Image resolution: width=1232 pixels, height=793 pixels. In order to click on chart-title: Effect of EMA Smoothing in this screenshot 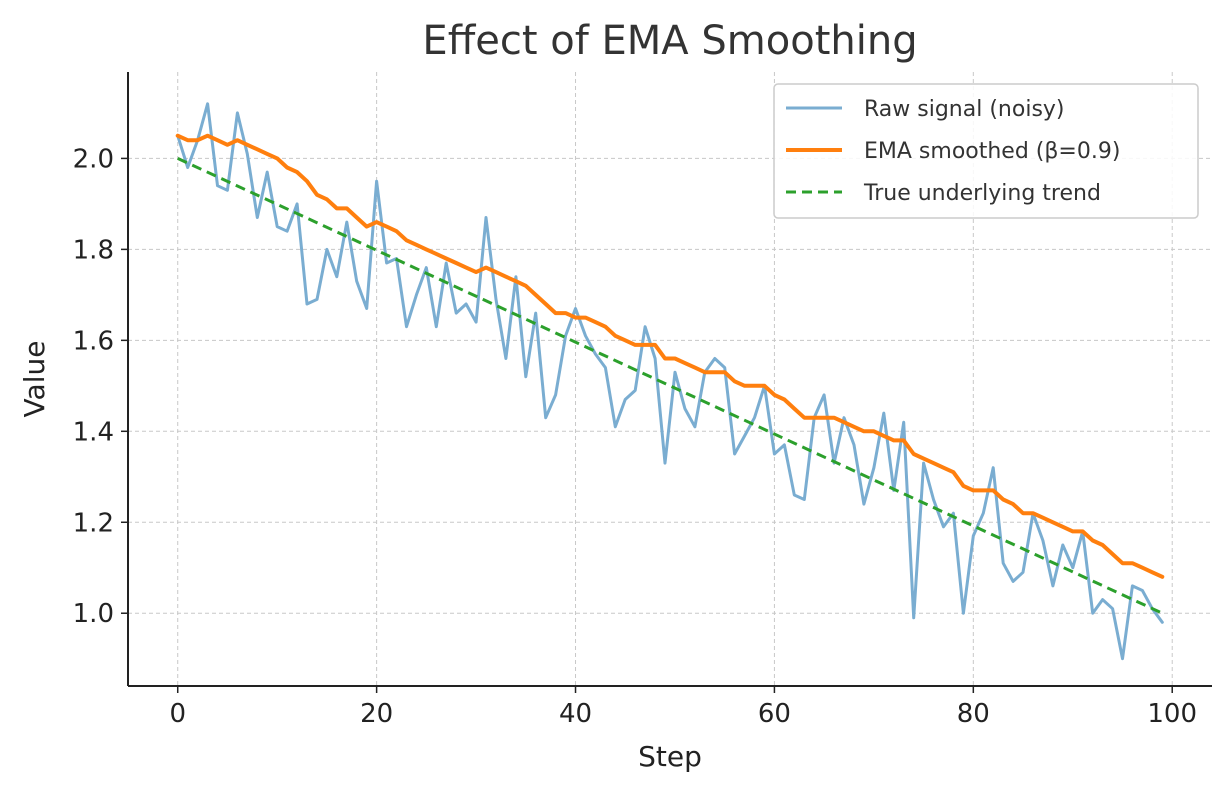, I will do `click(669, 41)`.